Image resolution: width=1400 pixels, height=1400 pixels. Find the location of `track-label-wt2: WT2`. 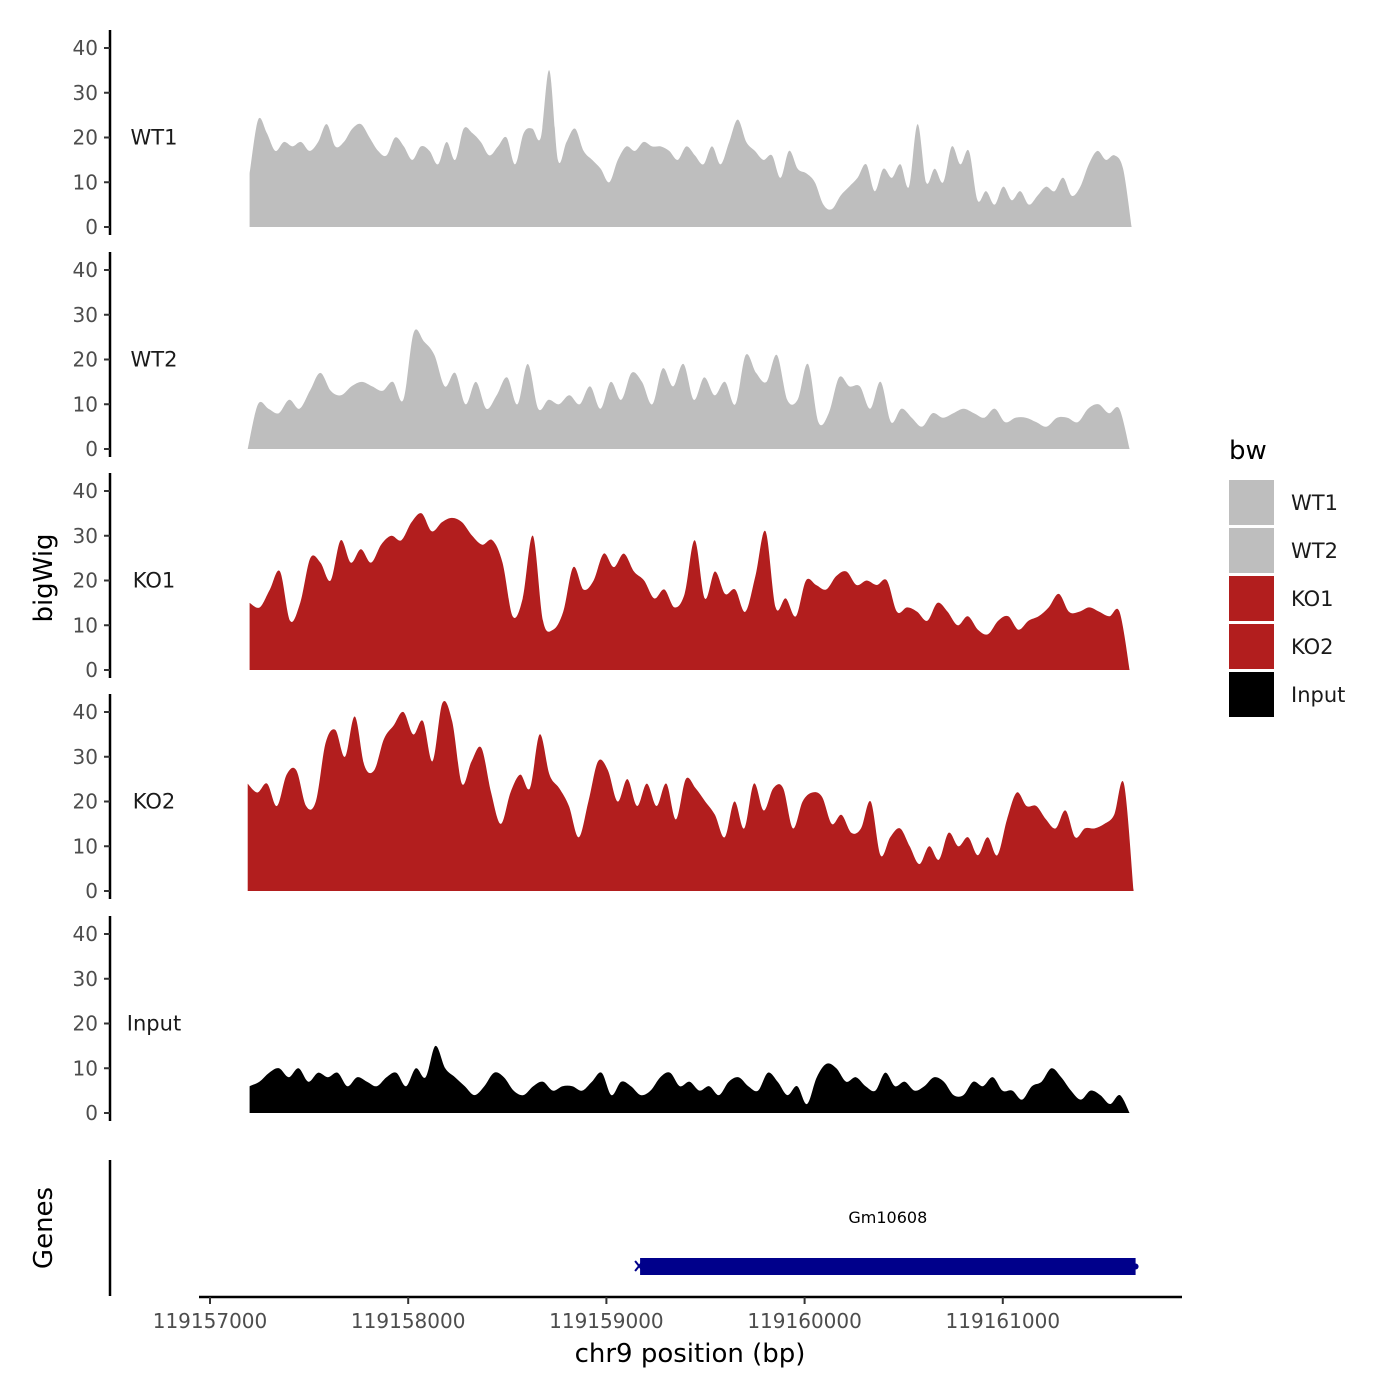

track-label-wt2: WT2 is located at coordinates (154, 360).